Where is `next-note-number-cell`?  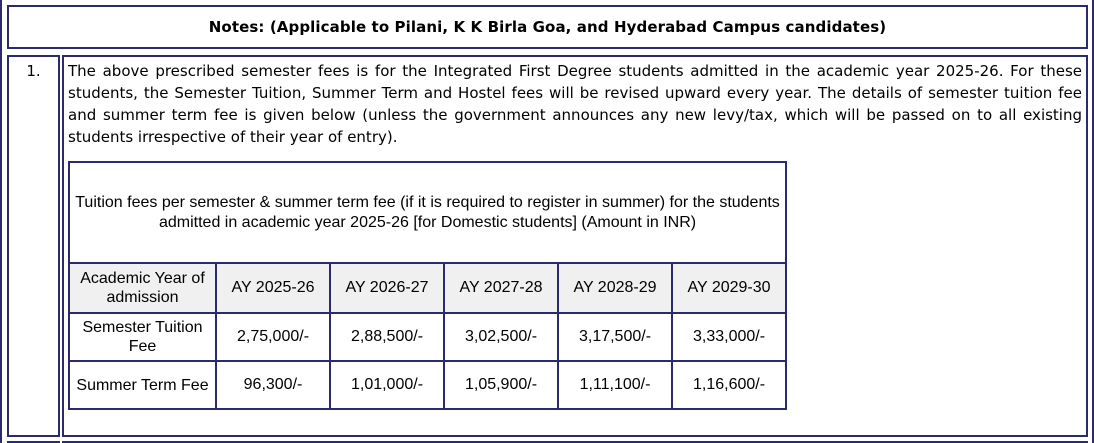 next-note-number-cell is located at coordinates (33, 442).